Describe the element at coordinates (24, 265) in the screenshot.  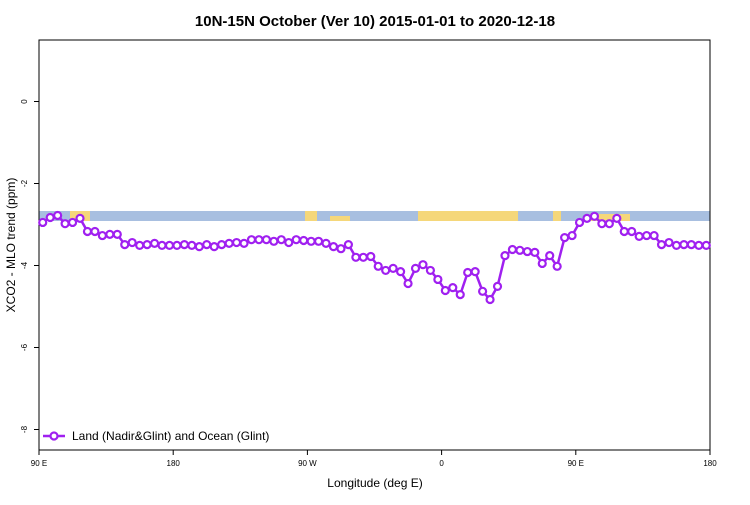
I see `y-tick-label: -4` at that location.